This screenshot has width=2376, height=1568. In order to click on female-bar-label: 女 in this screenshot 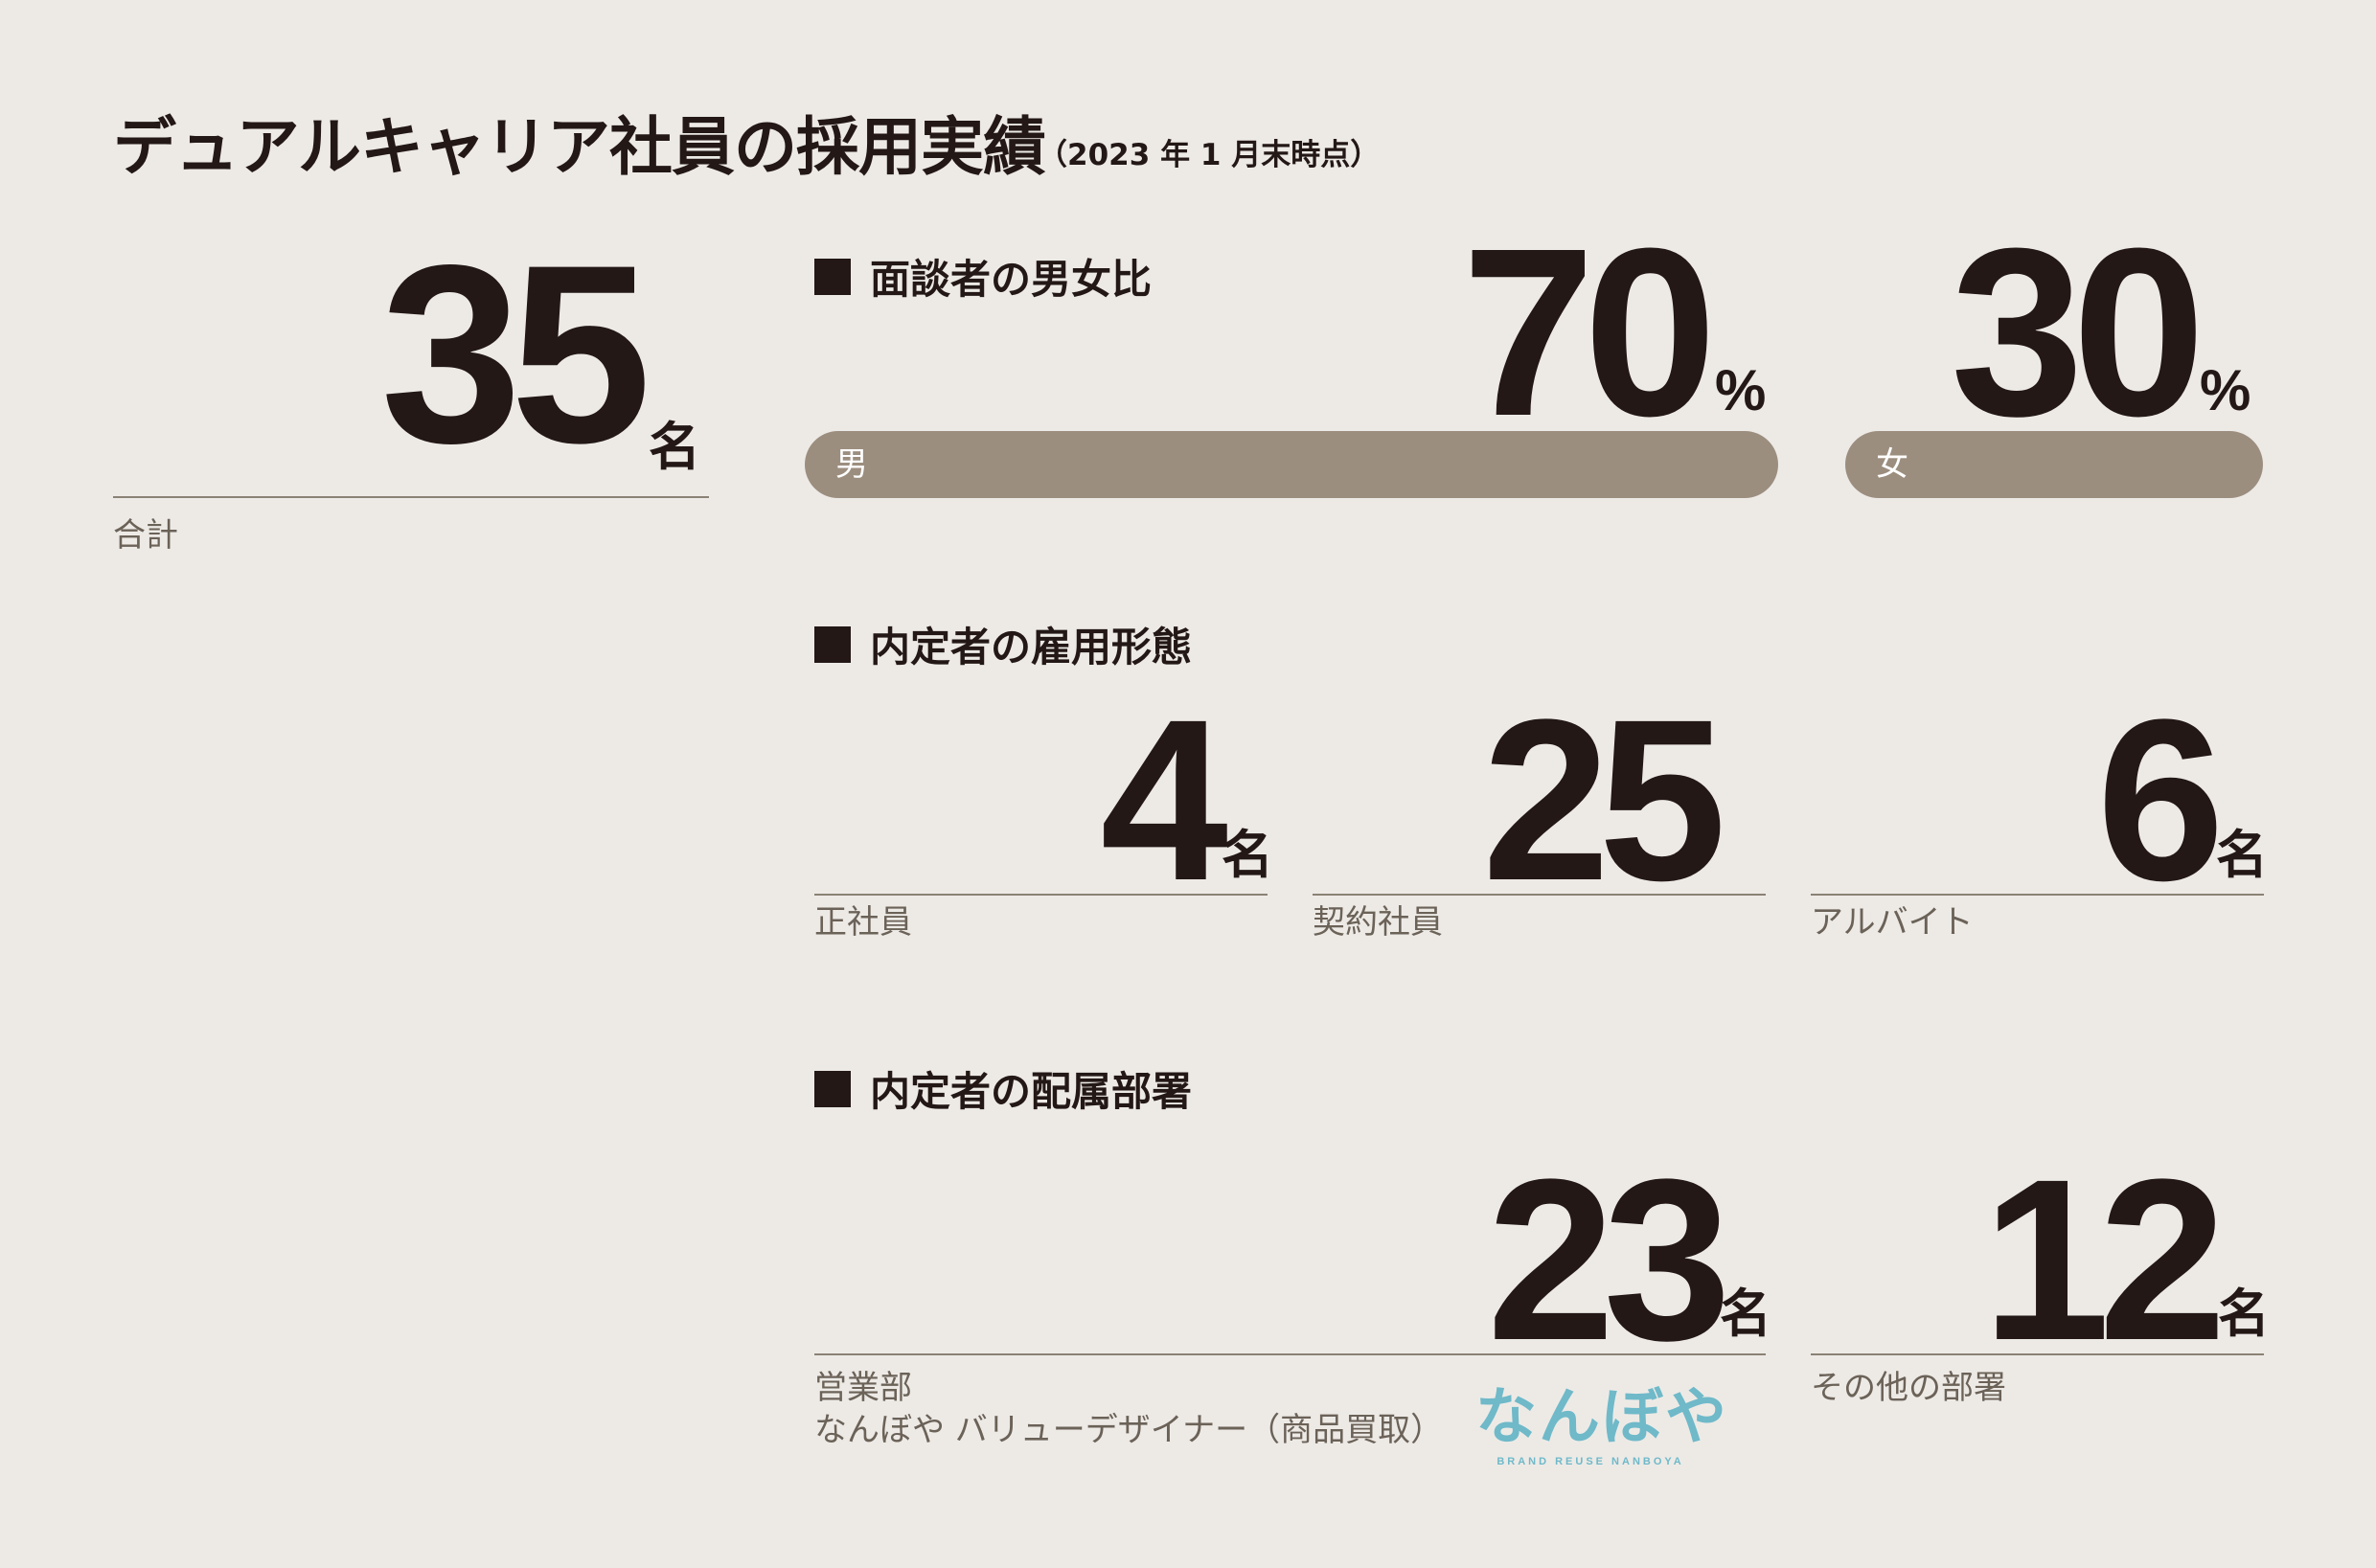, I will do `click(1892, 464)`.